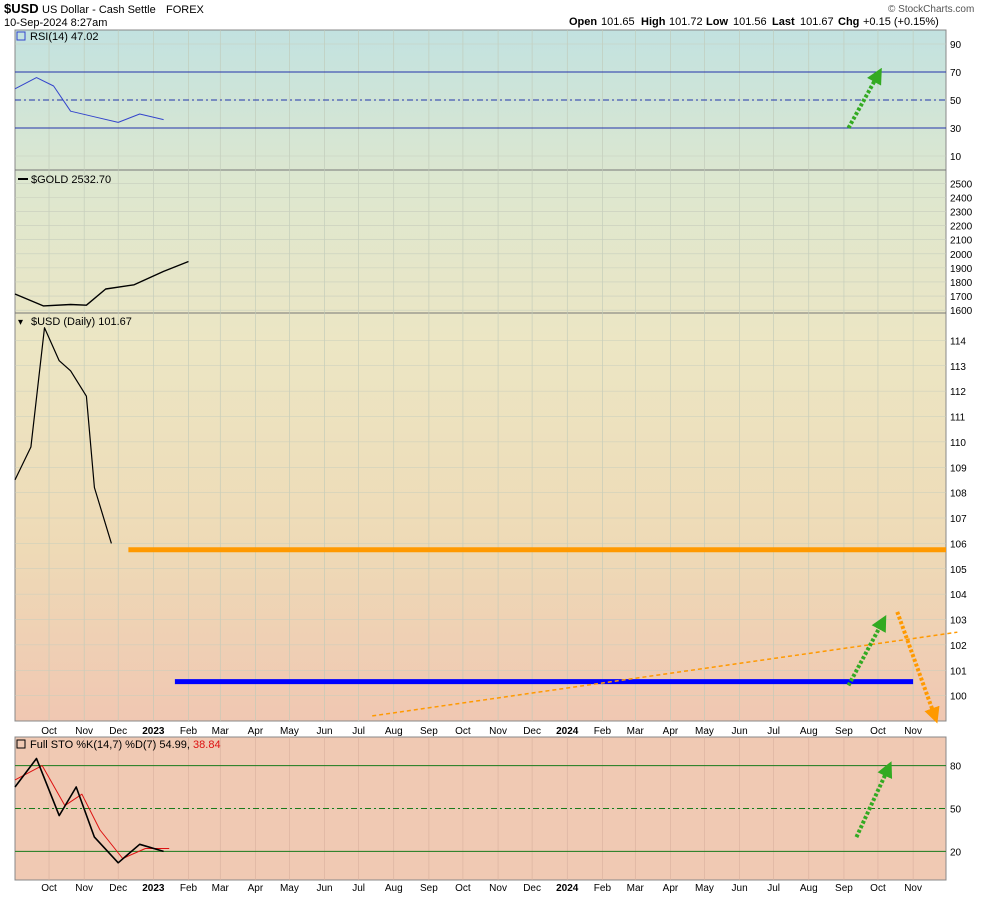  What do you see at coordinates (931, 9) in the screenshot?
I see `brand-label: © StockCharts.com` at bounding box center [931, 9].